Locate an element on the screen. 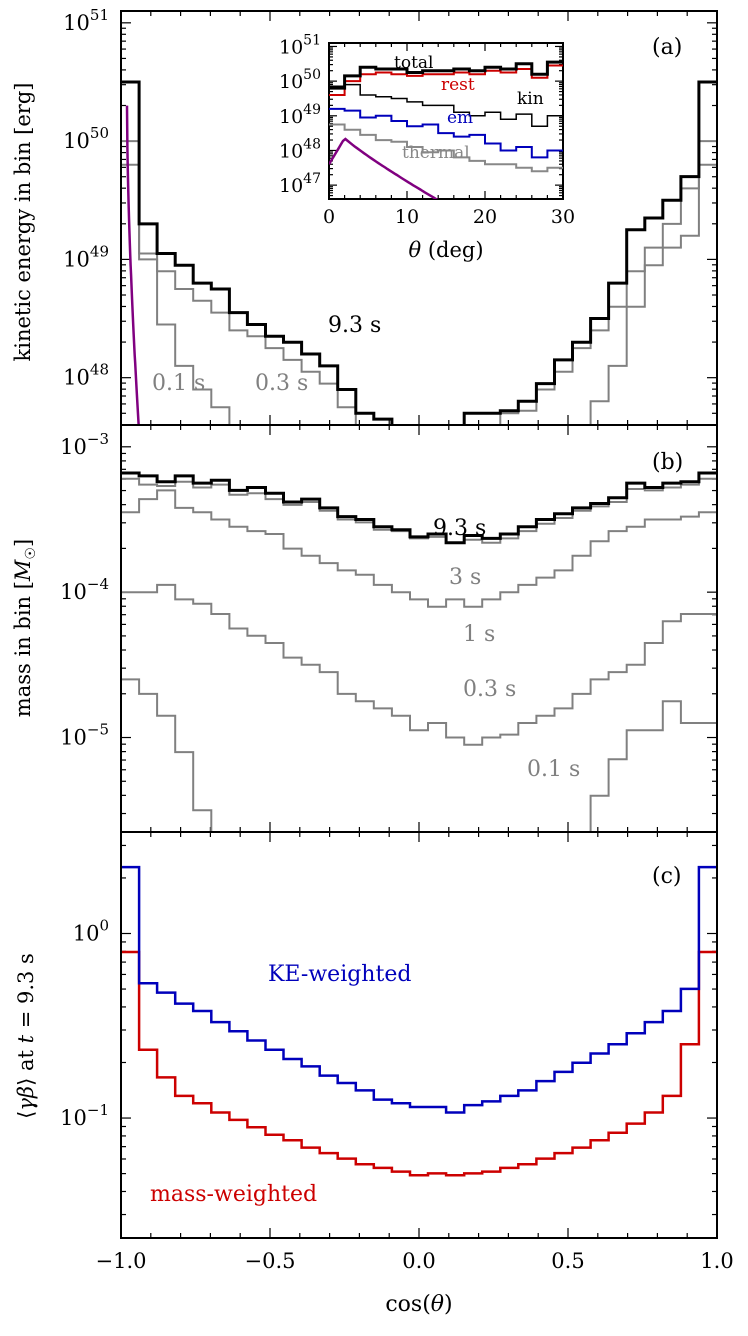  y-tick-label: 1048 is located at coordinates (86, 375).